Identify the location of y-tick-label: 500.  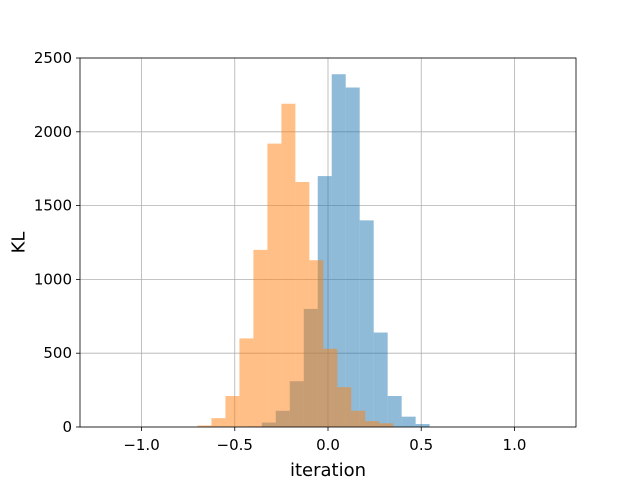
(57, 353).